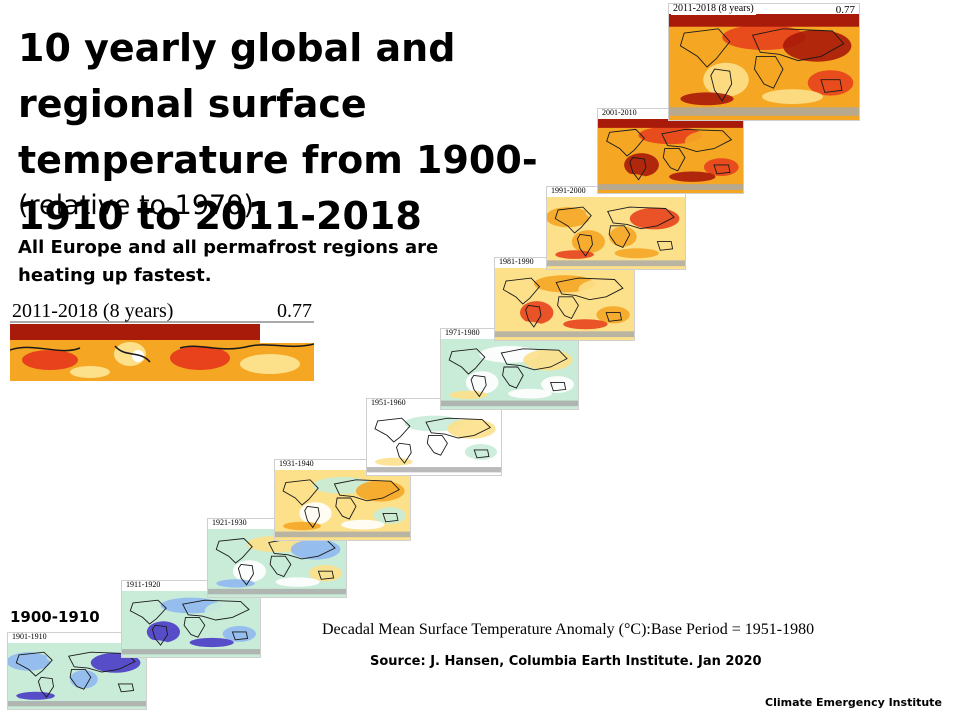 This screenshot has height=720, width=960. I want to click on map-panel-1981-1990-map, so click(564, 304).